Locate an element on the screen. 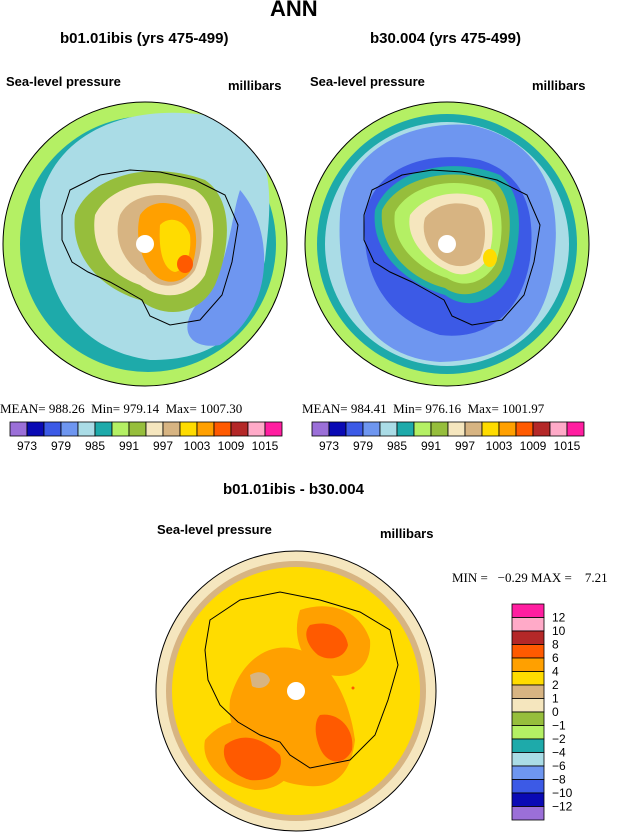 The width and height of the screenshot is (632, 833). panel-2-stats: MEAN= 984.41 Min= 976.16 Max= 1001.97 is located at coordinates (423, 409).